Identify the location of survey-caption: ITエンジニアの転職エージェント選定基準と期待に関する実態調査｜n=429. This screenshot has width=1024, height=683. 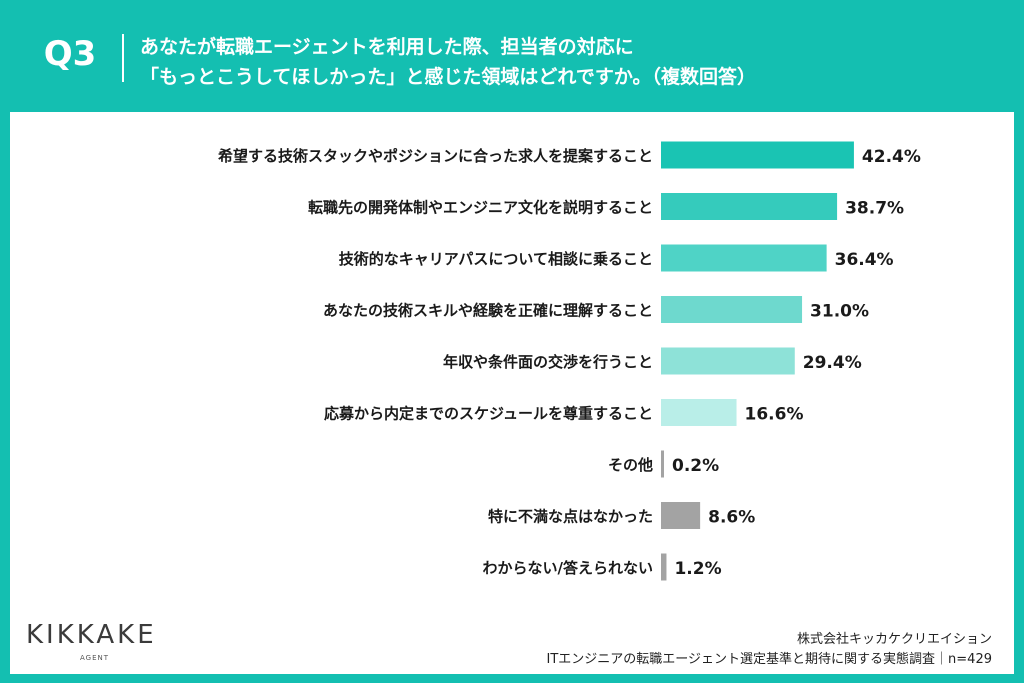
(769, 659).